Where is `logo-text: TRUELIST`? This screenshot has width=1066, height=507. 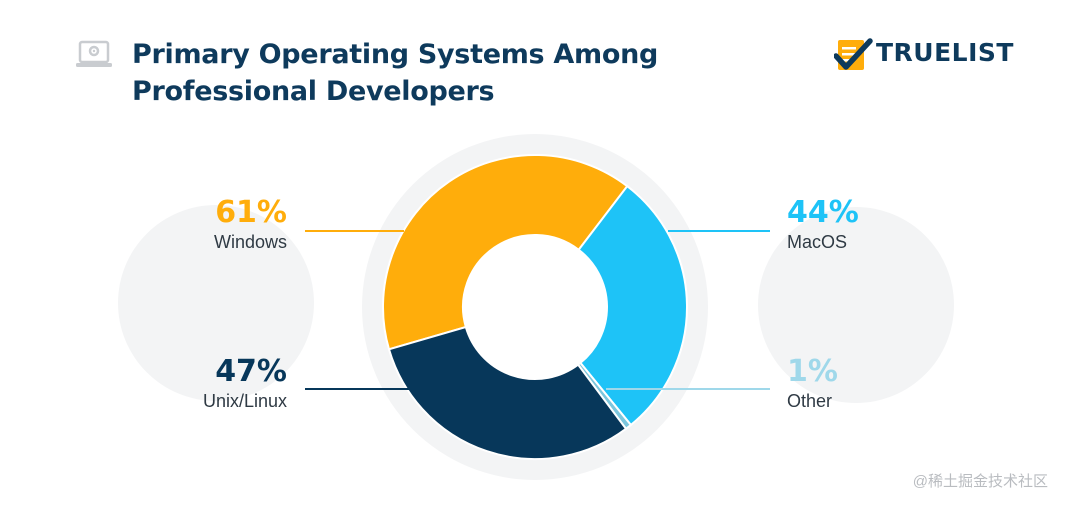
logo-text: TRUELIST is located at coordinates (945, 52).